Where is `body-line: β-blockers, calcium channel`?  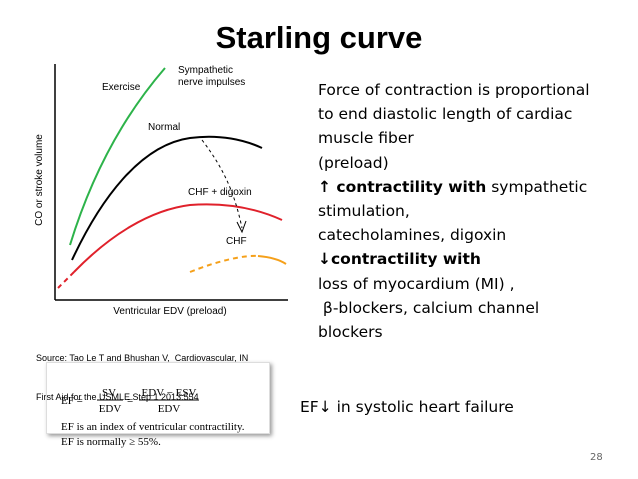
body-line: β-blockers, calcium channel is located at coordinates (454, 308).